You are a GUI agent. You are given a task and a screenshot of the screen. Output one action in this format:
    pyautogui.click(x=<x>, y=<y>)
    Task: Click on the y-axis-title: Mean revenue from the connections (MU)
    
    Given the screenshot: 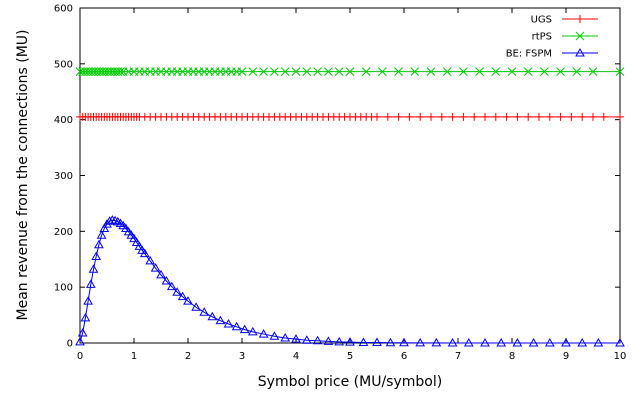 What is the action you would take?
    pyautogui.click(x=23, y=175)
    